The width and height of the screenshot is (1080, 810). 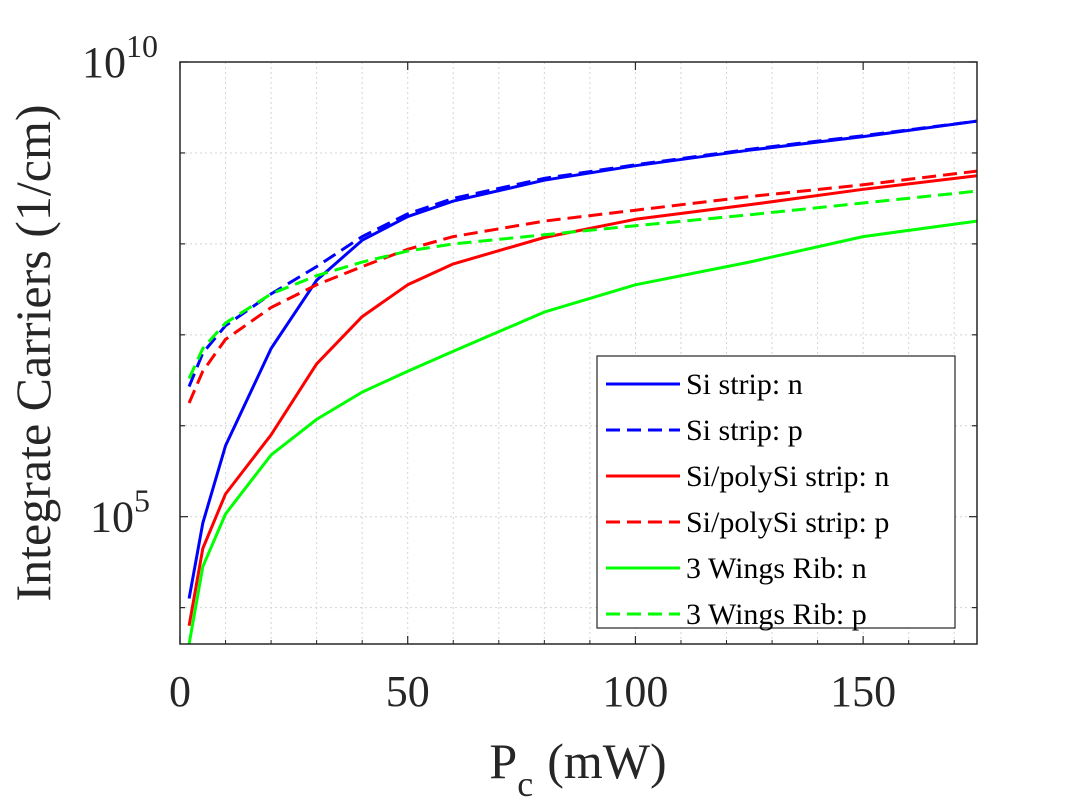 I want to click on y-tick-label: 105, so click(x=120, y=512).